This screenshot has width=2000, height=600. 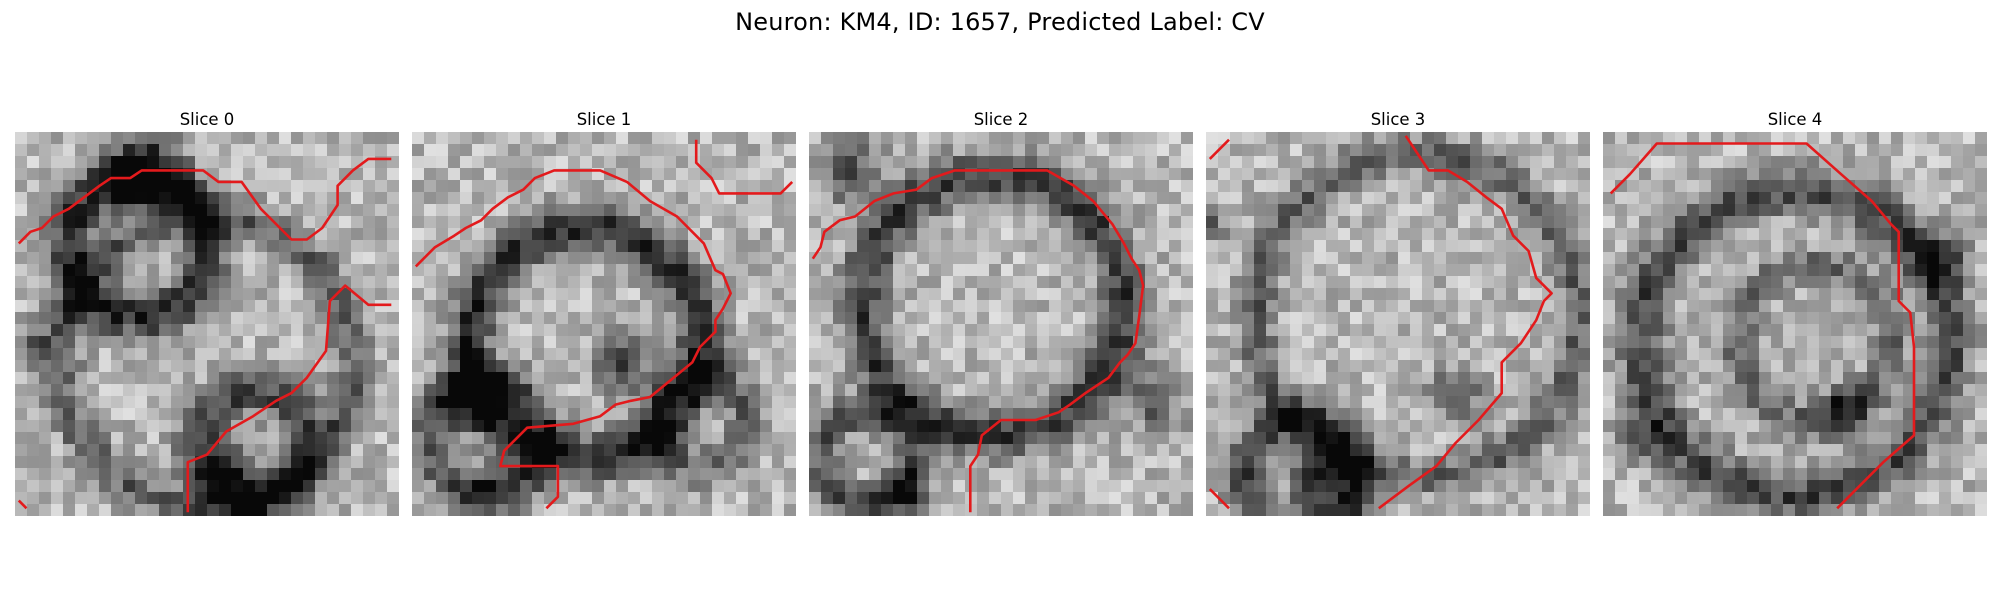 What do you see at coordinates (604, 119) in the screenshot?
I see `slice-title-1: Slice 1` at bounding box center [604, 119].